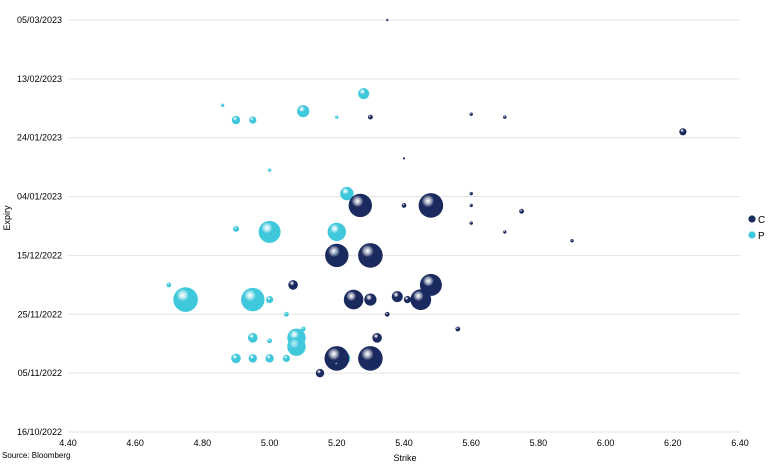 This screenshot has height=466, width=770. I want to click on legend-label-c: C, so click(761, 220).